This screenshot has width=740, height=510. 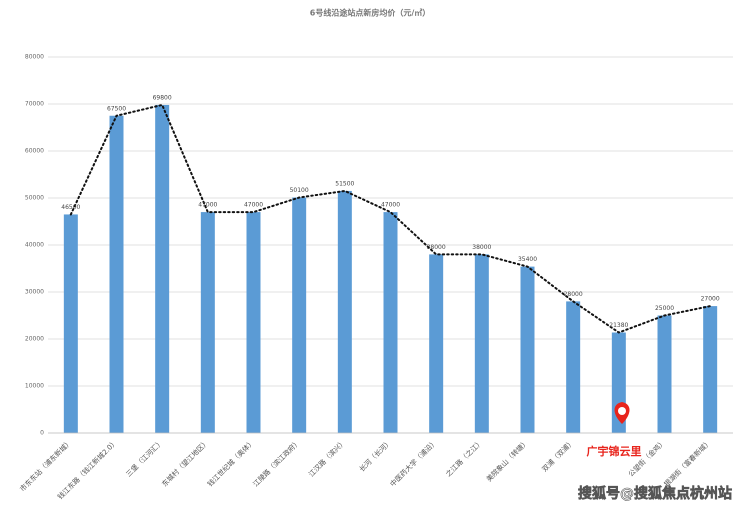 I want to click on annotation: 广宇锦云里, so click(x=614, y=451).